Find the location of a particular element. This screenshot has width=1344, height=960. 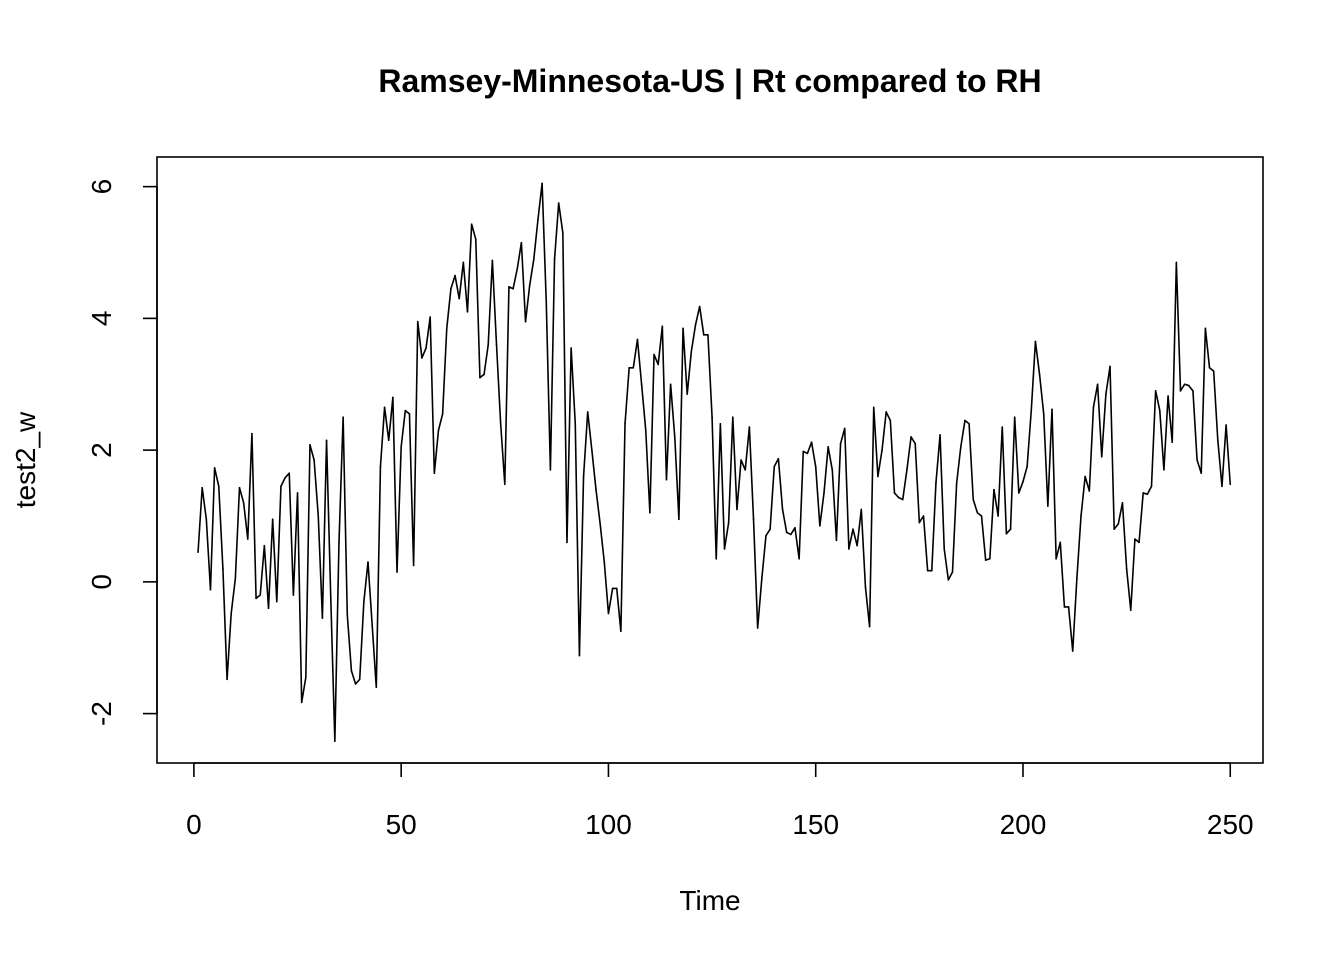

y-tick-label: 2 is located at coordinates (101, 450).